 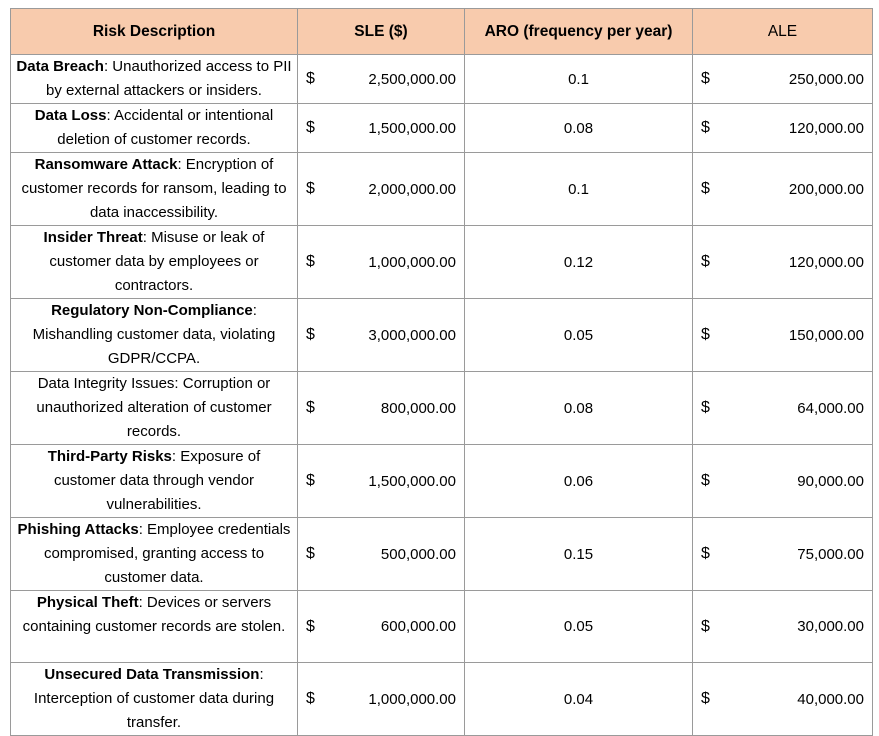 What do you see at coordinates (78, 529) in the screenshot?
I see `risk-title: Phishing Attacks` at bounding box center [78, 529].